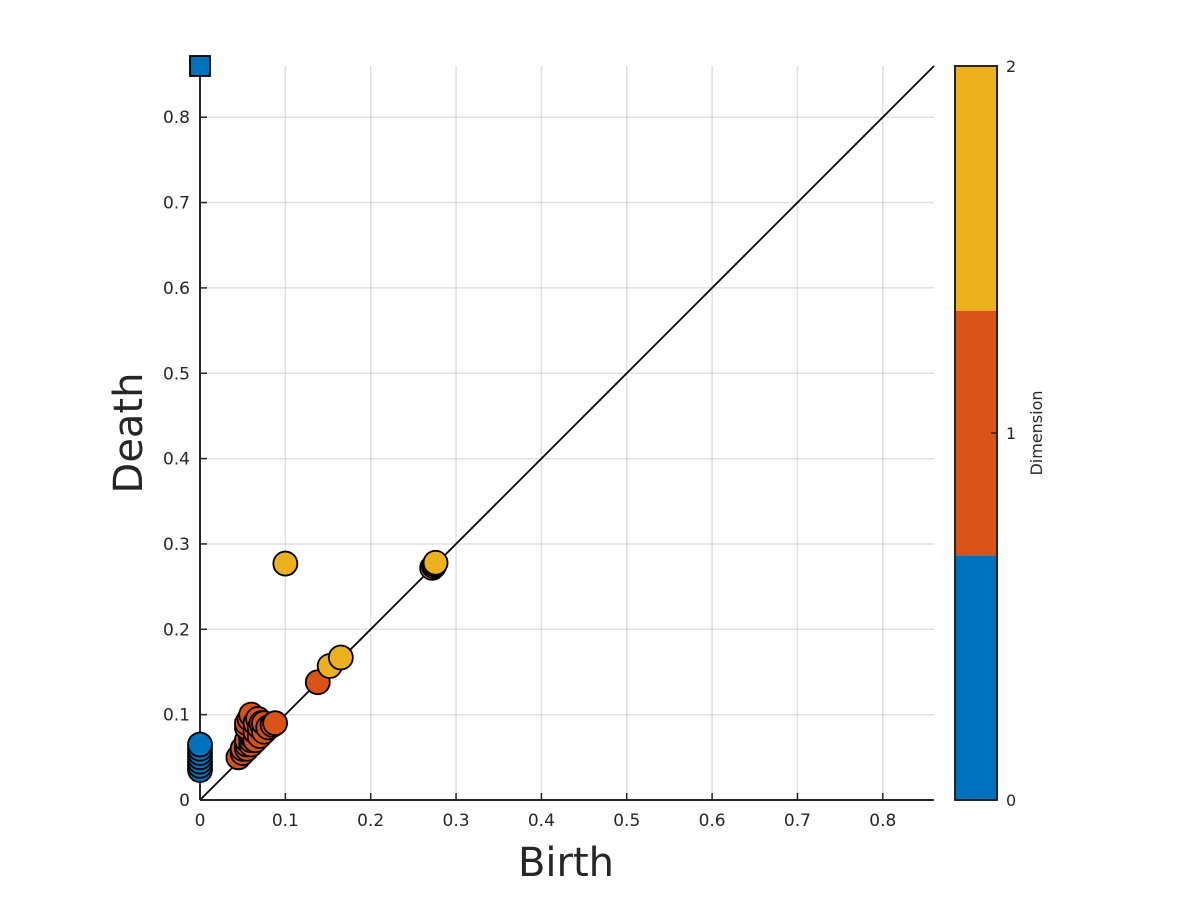 The width and height of the screenshot is (1200, 900). What do you see at coordinates (176, 545) in the screenshot?
I see `y-tick-label: 0.3` at bounding box center [176, 545].